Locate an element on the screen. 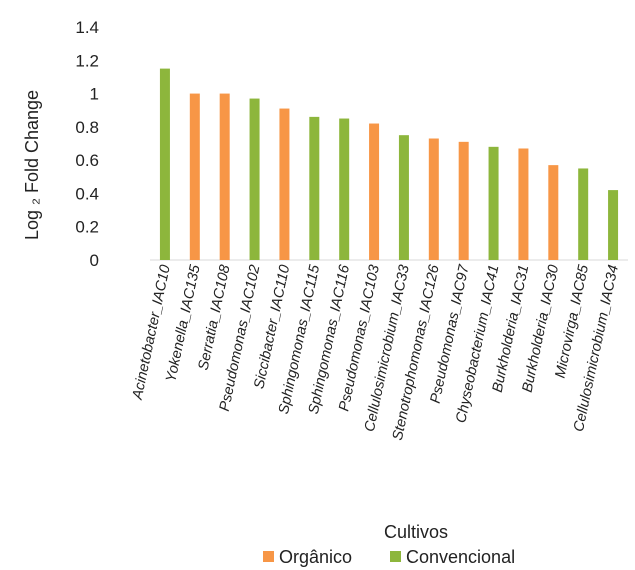 This screenshot has height=570, width=635. y-tick-label: 1.2 is located at coordinates (87, 60).